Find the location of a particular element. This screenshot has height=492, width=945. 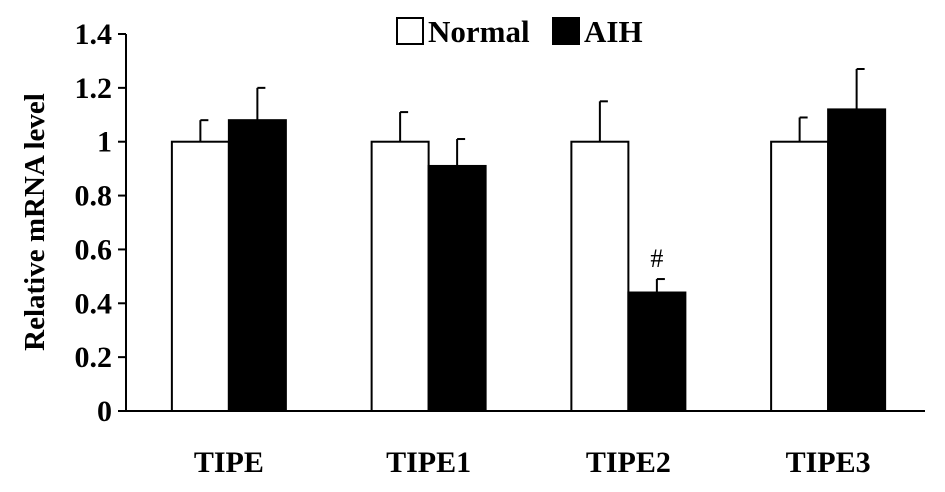

x-category-label: TIPE3 is located at coordinates (828, 462).